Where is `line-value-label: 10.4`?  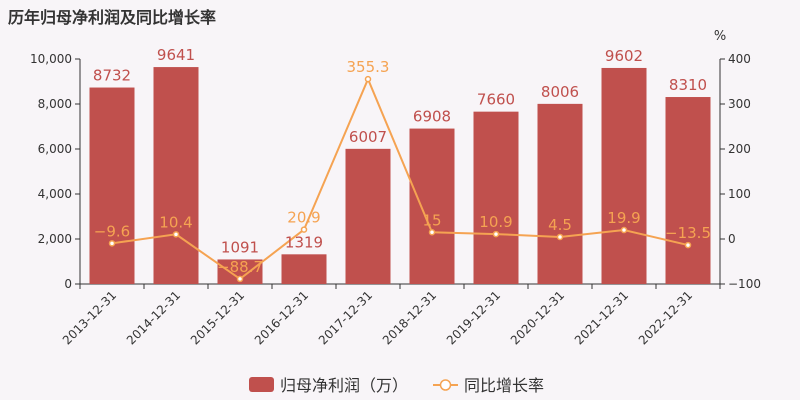
line-value-label: 10.4 is located at coordinates (175, 222).